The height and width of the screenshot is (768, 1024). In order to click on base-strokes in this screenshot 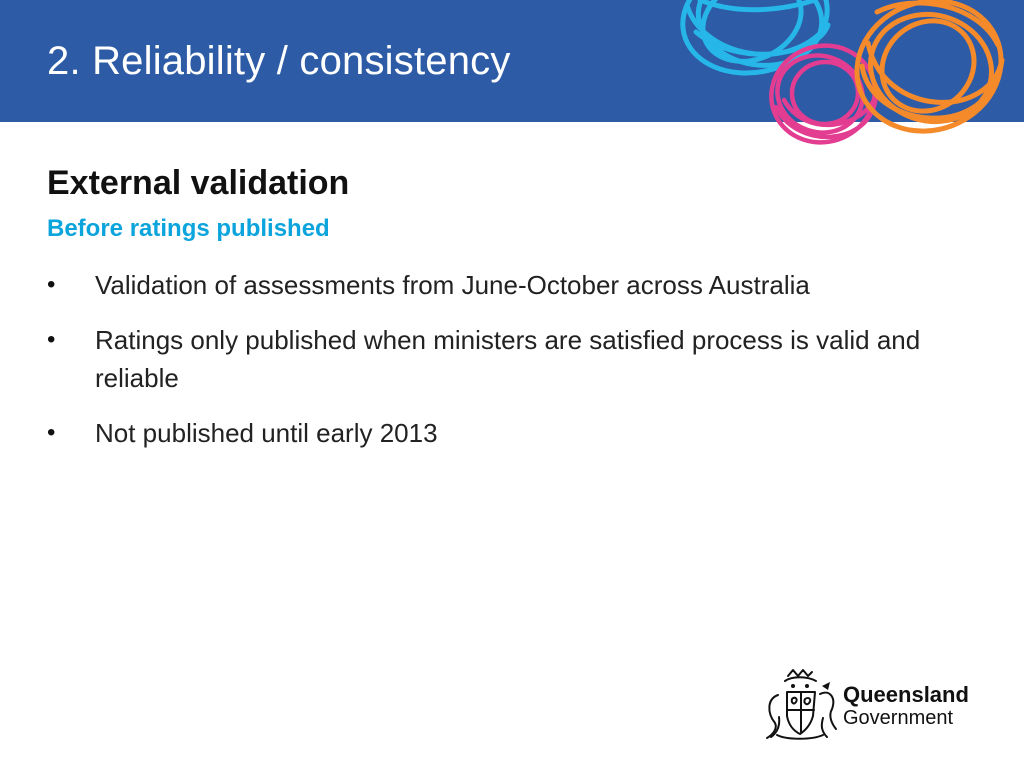, I will do `click(799, 727)`.